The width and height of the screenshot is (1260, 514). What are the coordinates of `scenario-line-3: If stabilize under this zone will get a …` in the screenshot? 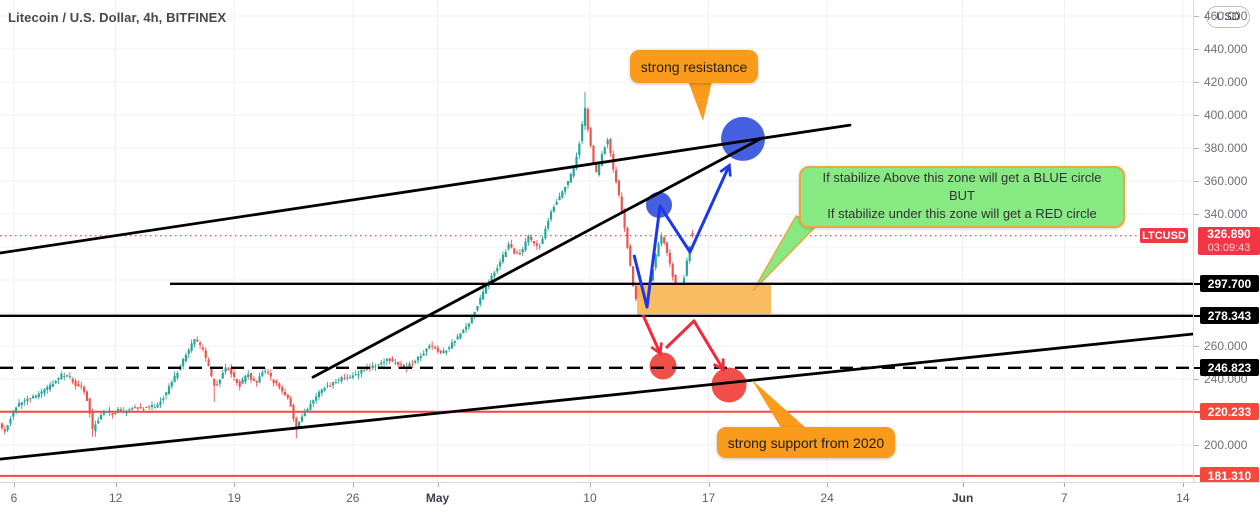 It's located at (962, 213).